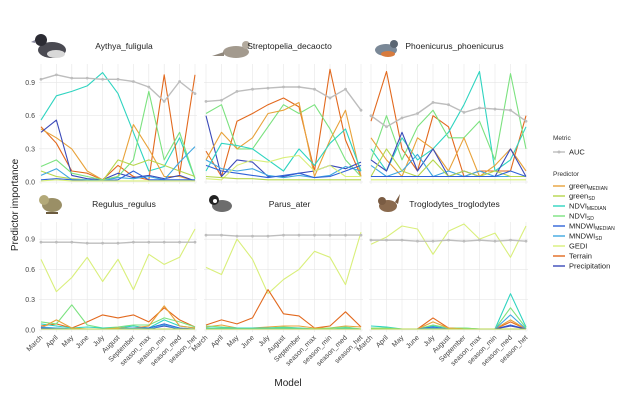 This screenshot has width=628, height=407. Describe the element at coordinates (48, 46) in the screenshot. I see `duck-illustration` at that location.